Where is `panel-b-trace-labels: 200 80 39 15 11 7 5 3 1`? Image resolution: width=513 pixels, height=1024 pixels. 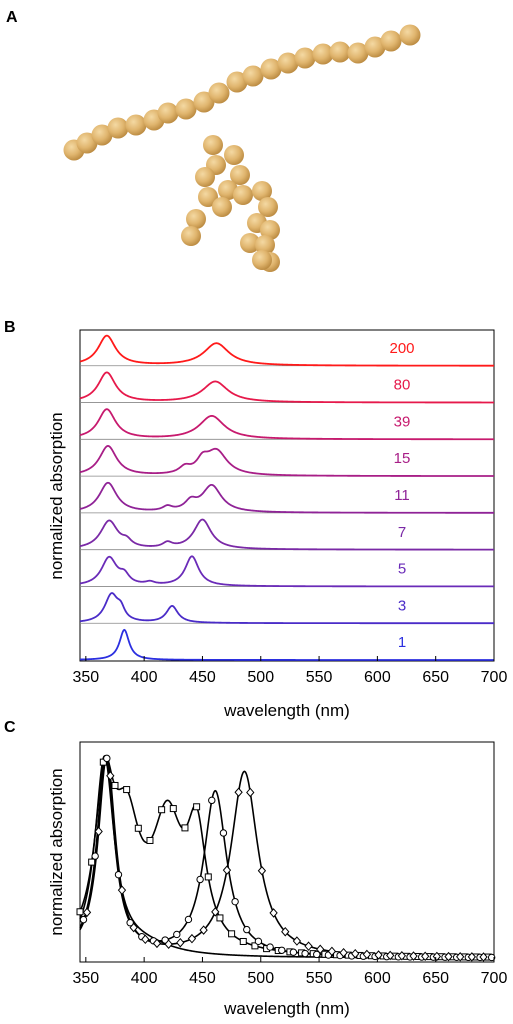 panel-b-trace-labels: 200 80 39 15 11 7 5 3 1 is located at coordinates (401, 495).